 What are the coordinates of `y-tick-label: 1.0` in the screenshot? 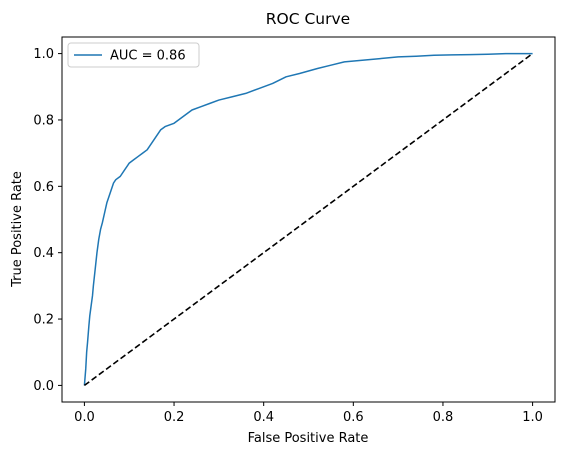 It's located at (43, 54).